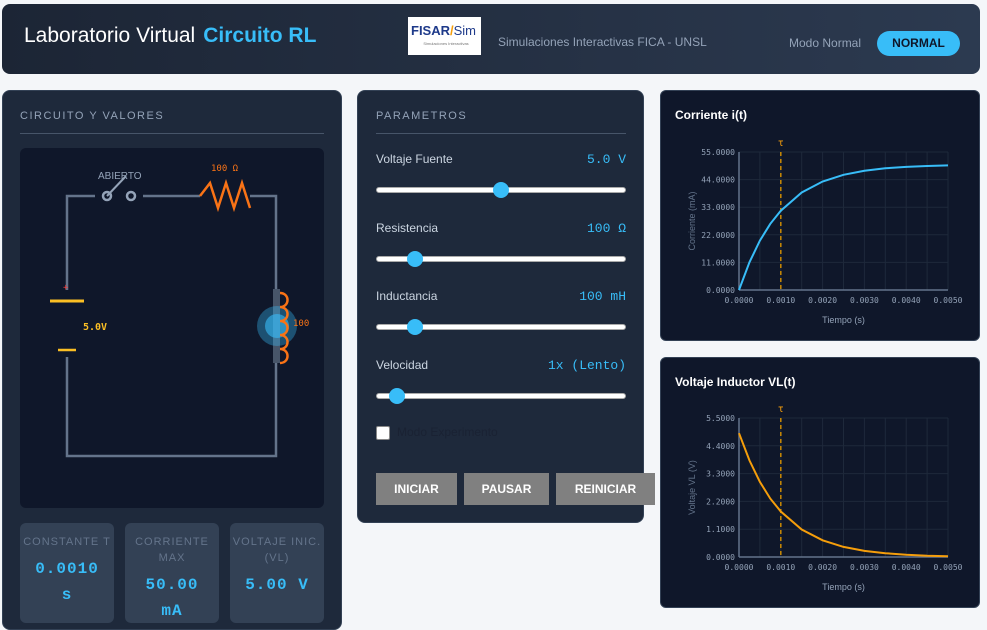 The height and width of the screenshot is (630, 987). I want to click on resistor-icon, so click(225, 195).